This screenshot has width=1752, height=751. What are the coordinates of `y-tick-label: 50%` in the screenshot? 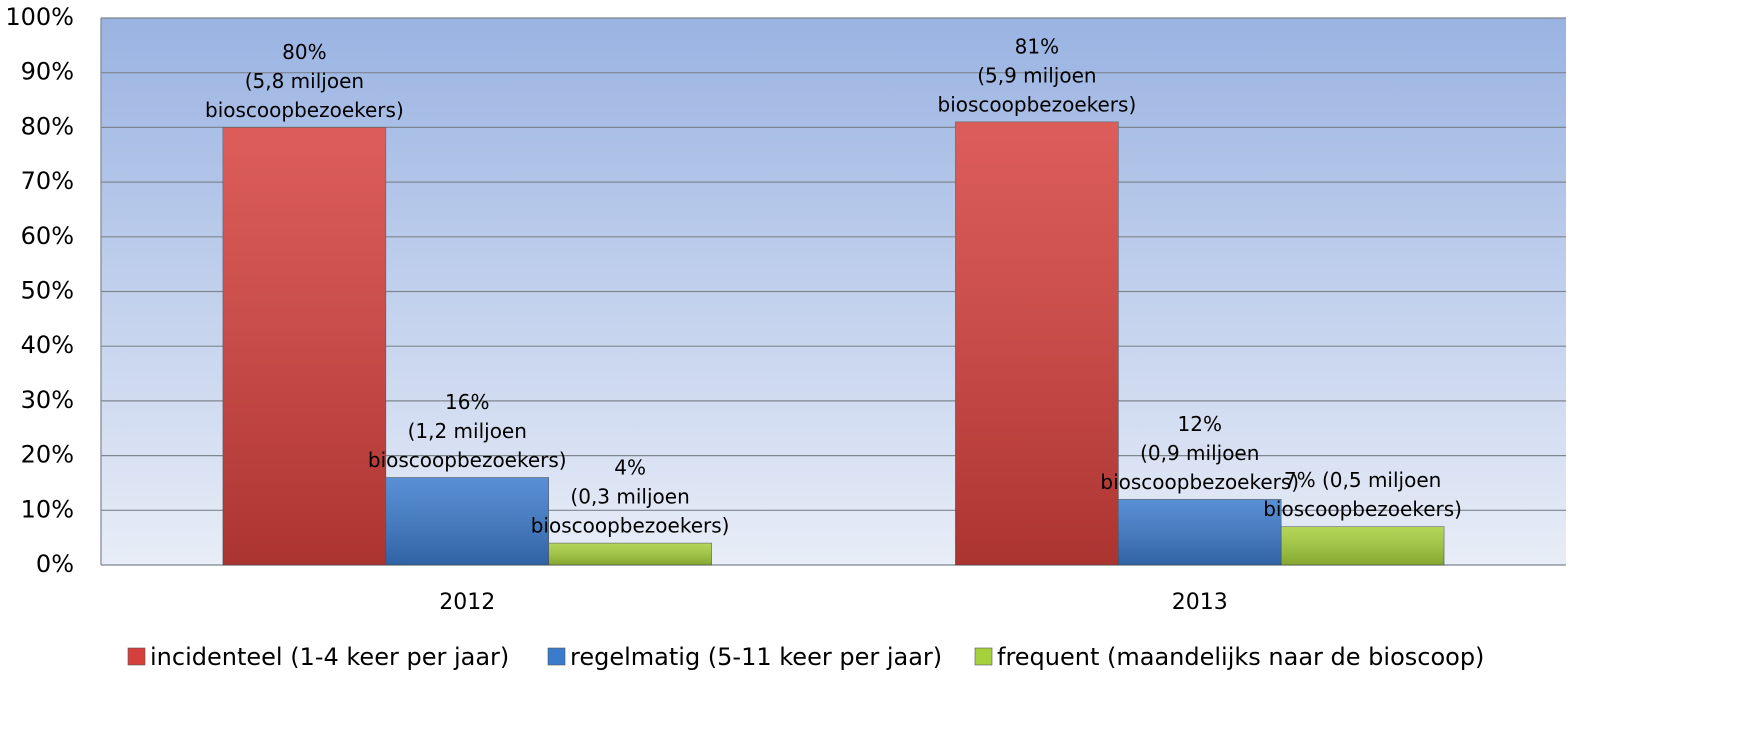 It's located at (47, 291).